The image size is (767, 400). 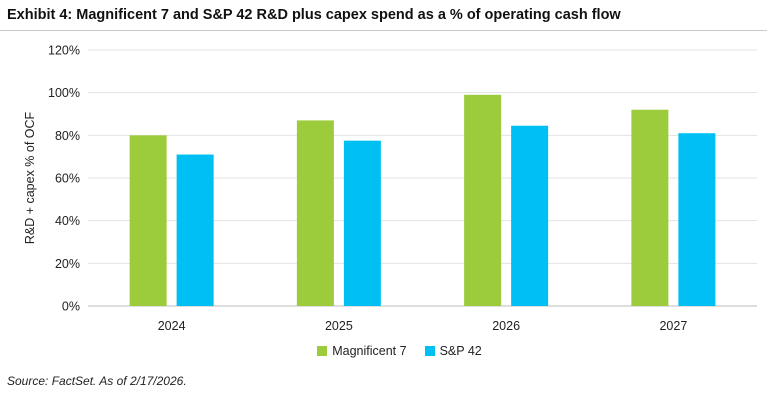 I want to click on x-tick-label: 2024, so click(x=172, y=326).